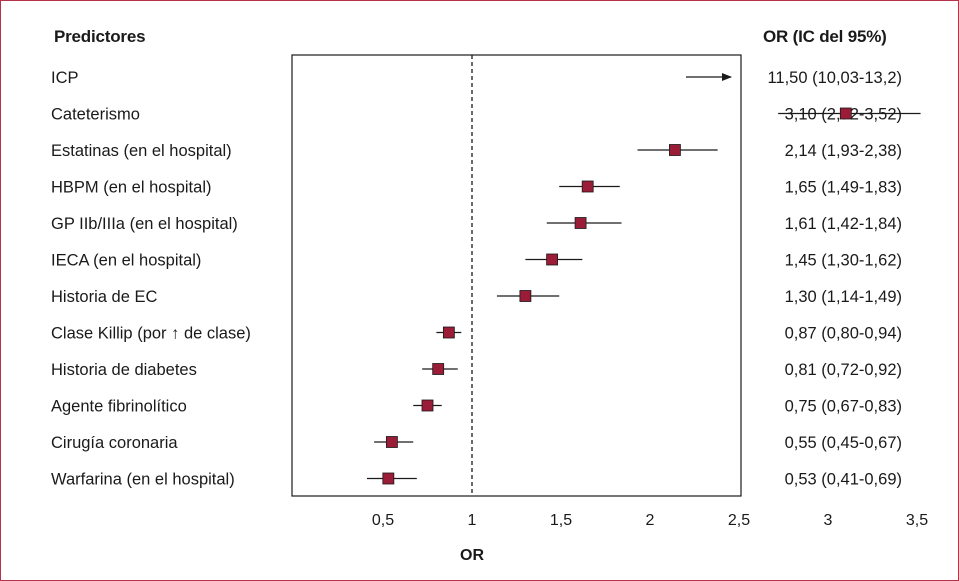  I want to click on predictor-label: IECA (en el hospital), so click(126, 261).